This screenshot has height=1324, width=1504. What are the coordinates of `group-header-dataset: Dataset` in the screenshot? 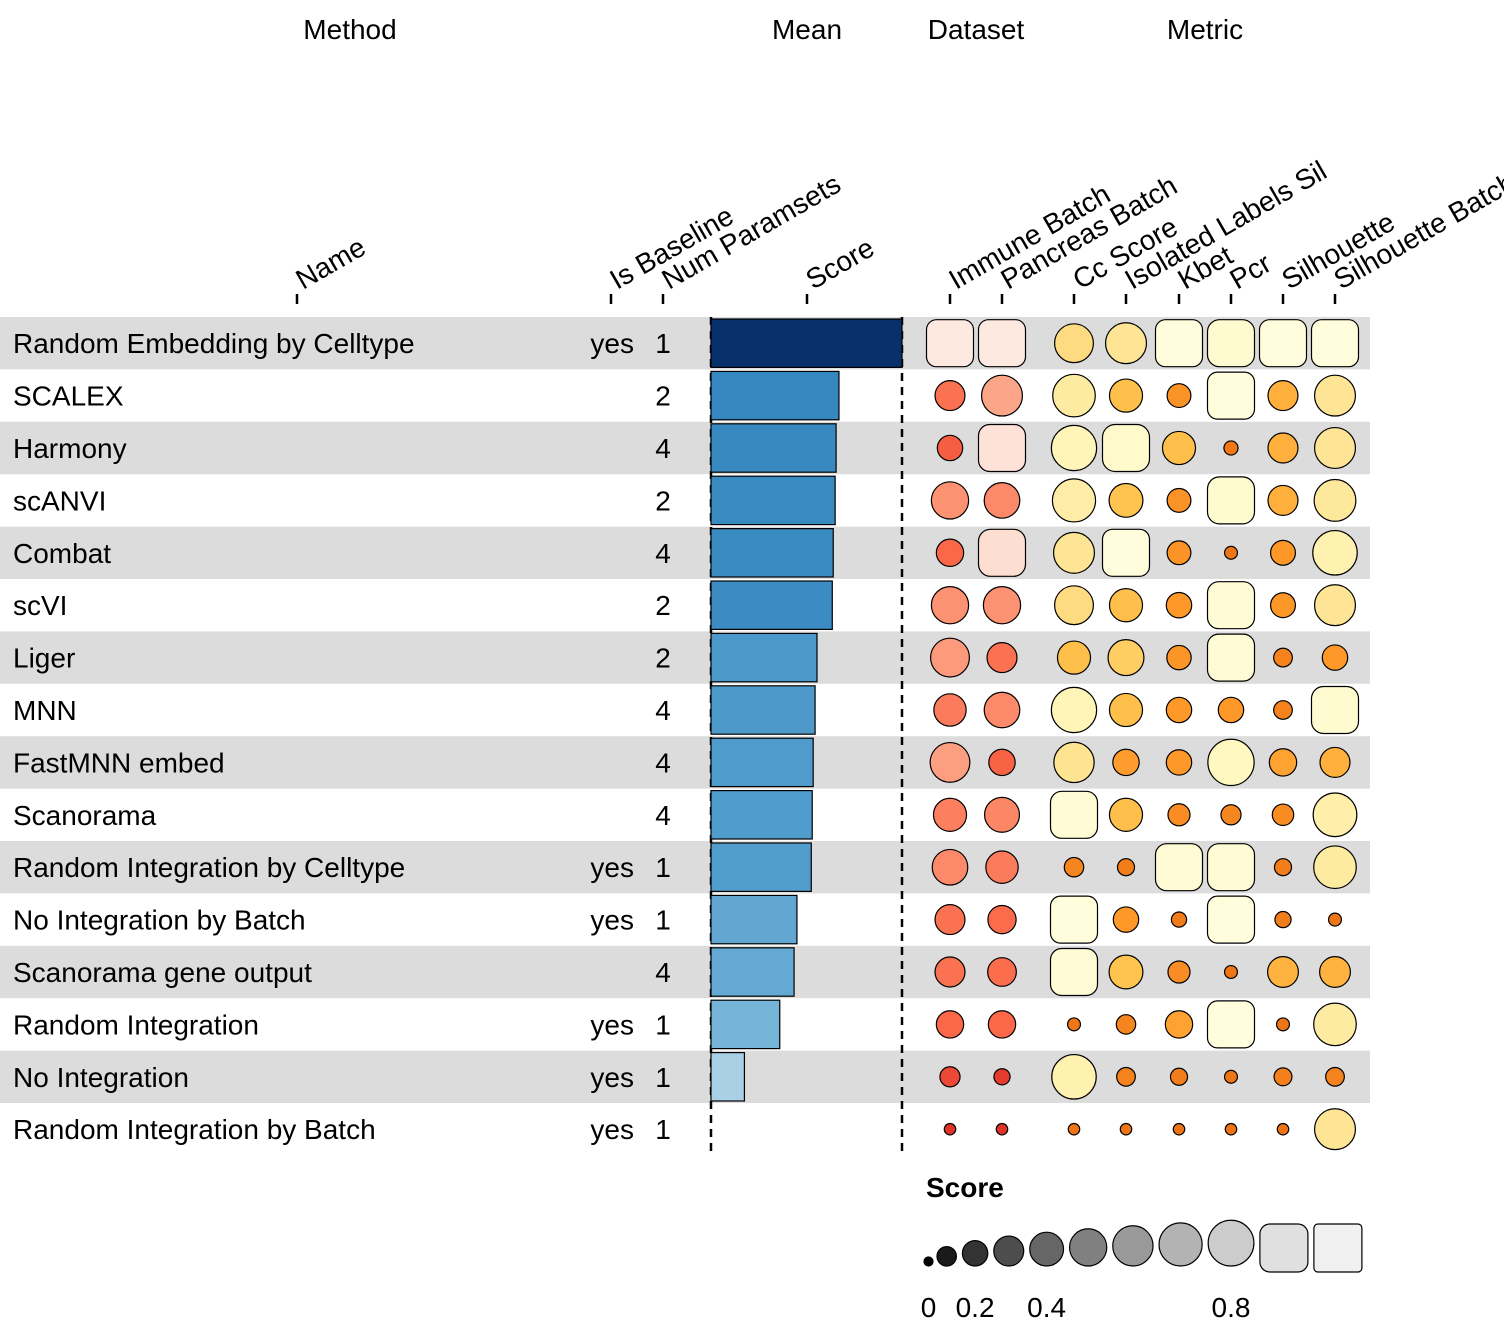 It's located at (976, 29).